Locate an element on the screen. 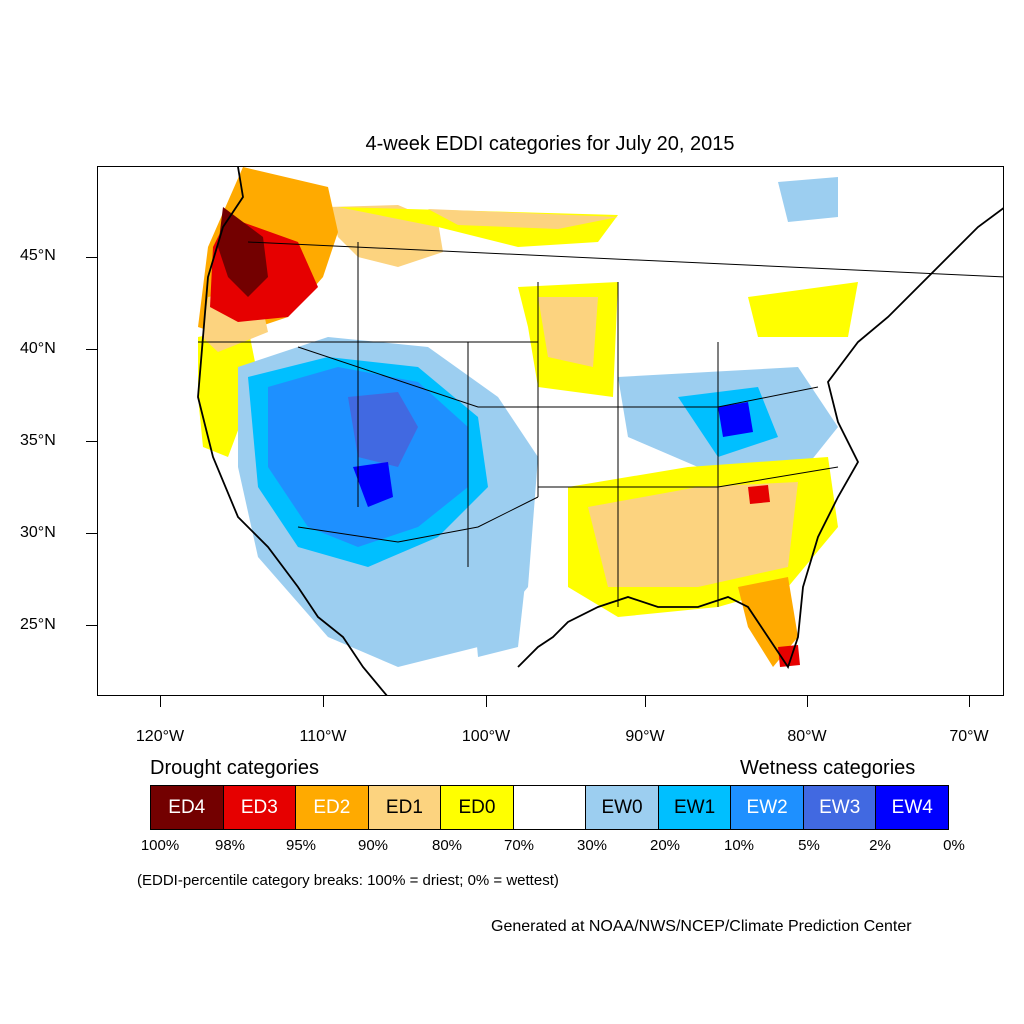 The height and width of the screenshot is (1024, 1024). legend-ed1: ED1 is located at coordinates (405, 807).